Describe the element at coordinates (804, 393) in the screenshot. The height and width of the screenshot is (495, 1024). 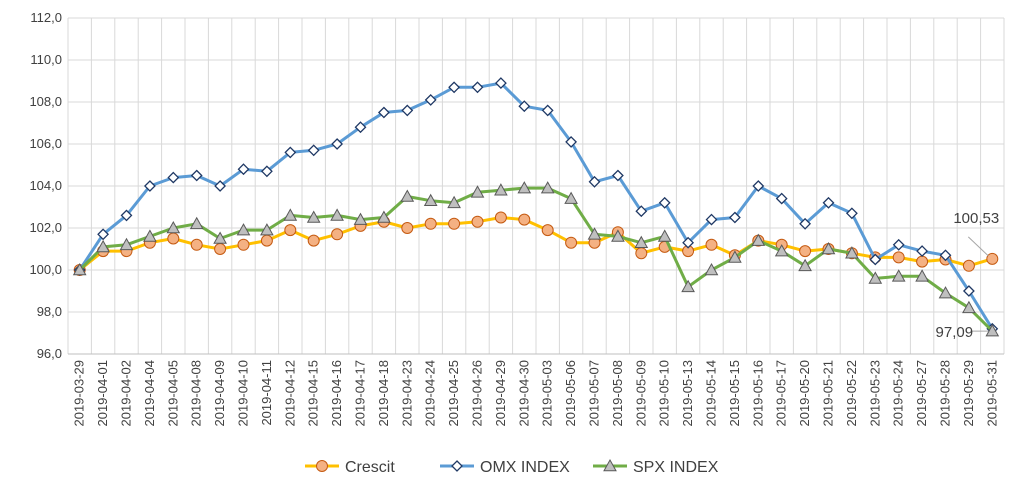
I see `x-tick-label: 2019-05-20` at that location.